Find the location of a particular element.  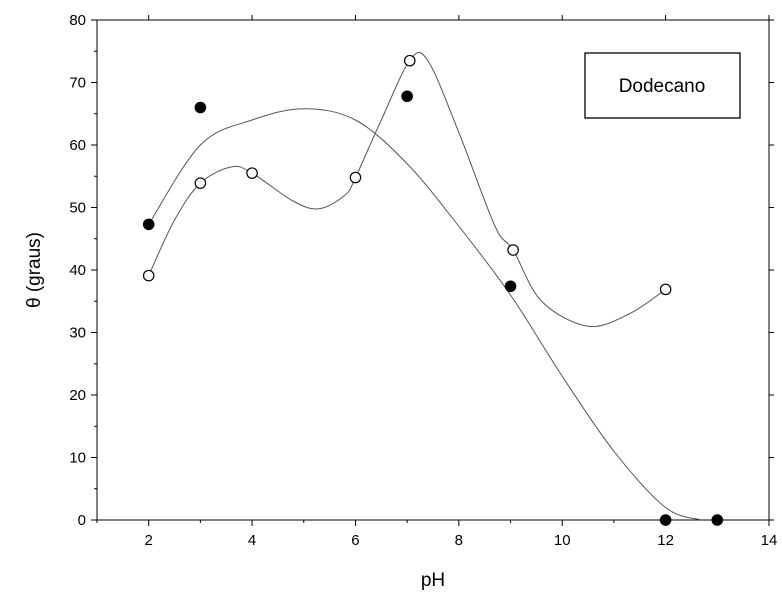

legend-label: Dodecano is located at coordinates (662, 86).